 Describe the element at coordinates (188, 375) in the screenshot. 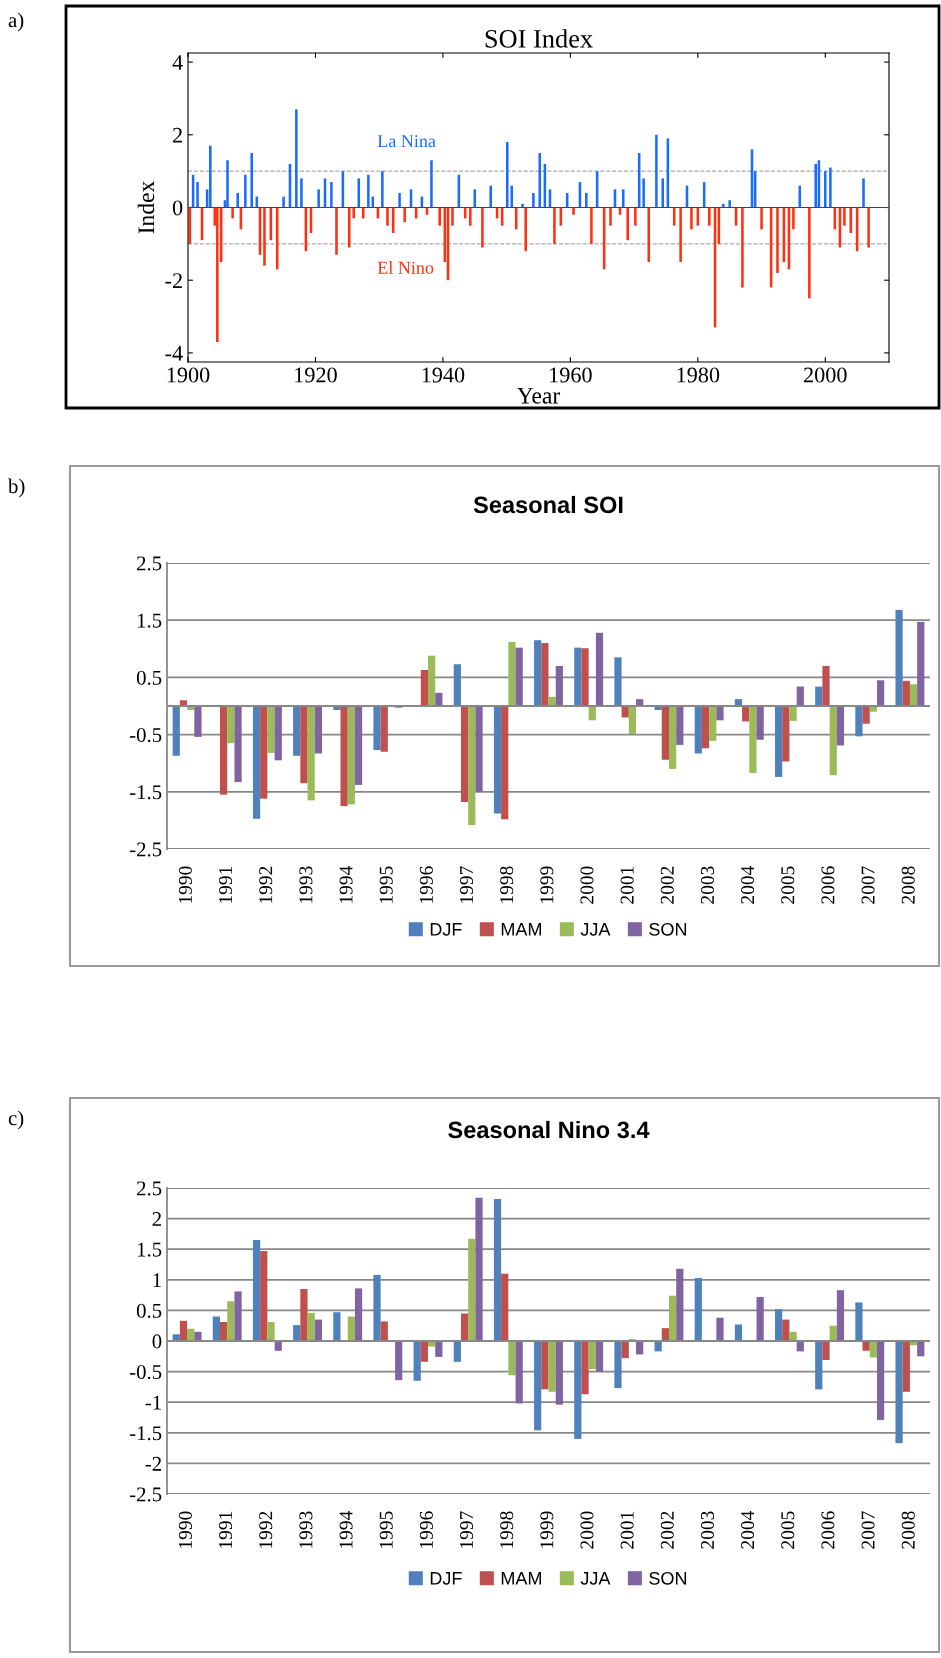

I see `x-tick-label: 1900` at that location.